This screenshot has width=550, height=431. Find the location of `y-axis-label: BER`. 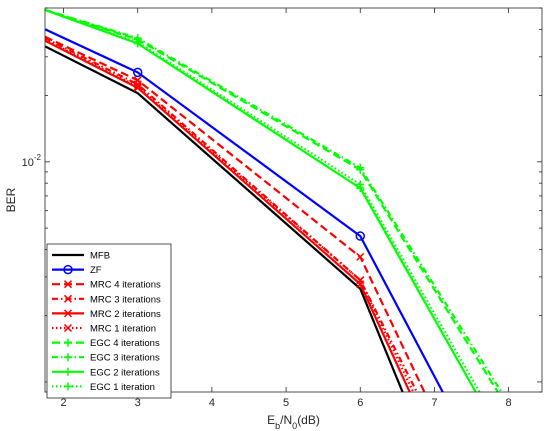

y-axis-label: BER is located at coordinates (11, 199).